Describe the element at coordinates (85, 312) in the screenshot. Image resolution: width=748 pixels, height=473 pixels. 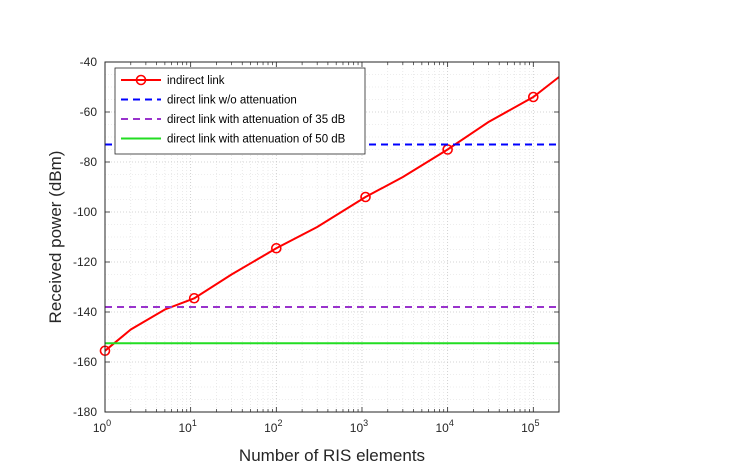
I see `y-tick-label: -140` at that location.